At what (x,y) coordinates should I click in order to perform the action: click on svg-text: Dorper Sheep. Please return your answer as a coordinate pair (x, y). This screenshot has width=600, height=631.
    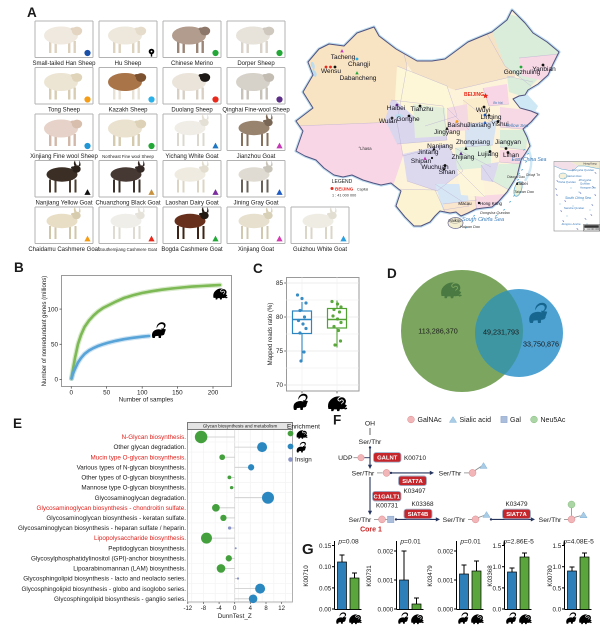
    Looking at the image, I should click on (256, 64).